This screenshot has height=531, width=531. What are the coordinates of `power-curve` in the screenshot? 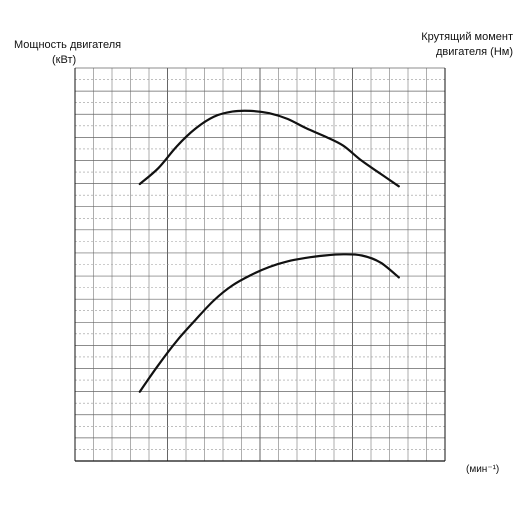 It's located at (269, 323).